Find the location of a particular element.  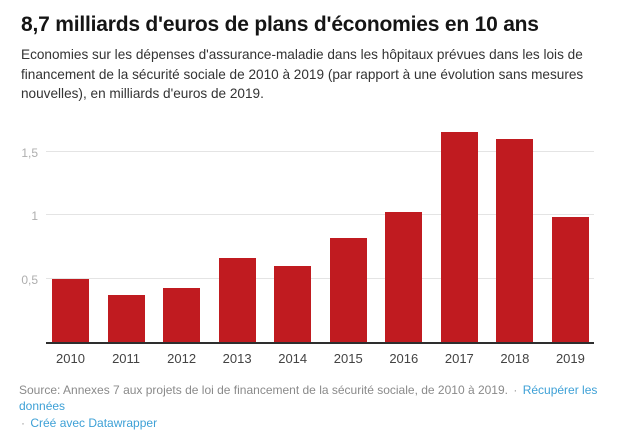

bar-2017 is located at coordinates (459, 237).